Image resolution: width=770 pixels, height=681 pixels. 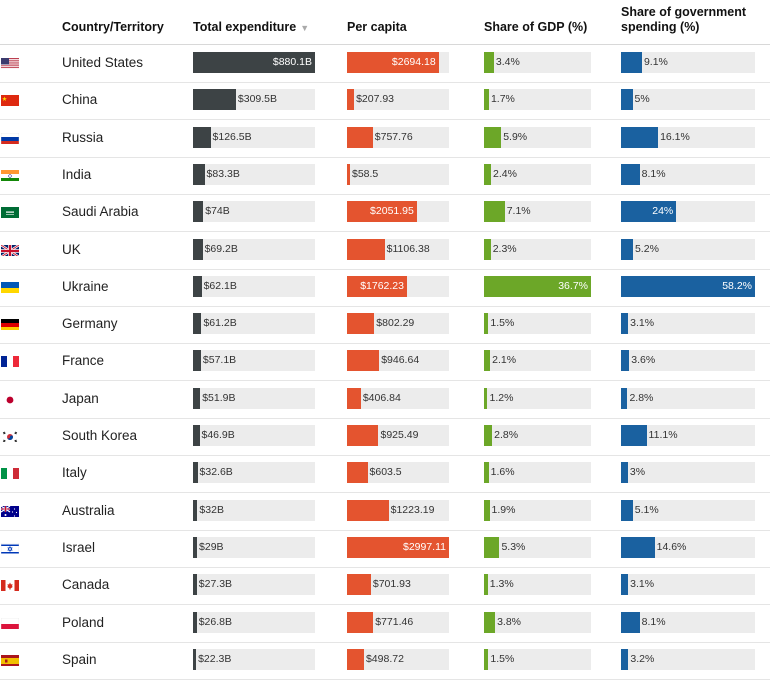 I want to click on gdp-value: 1.9%, so click(x=503, y=509).